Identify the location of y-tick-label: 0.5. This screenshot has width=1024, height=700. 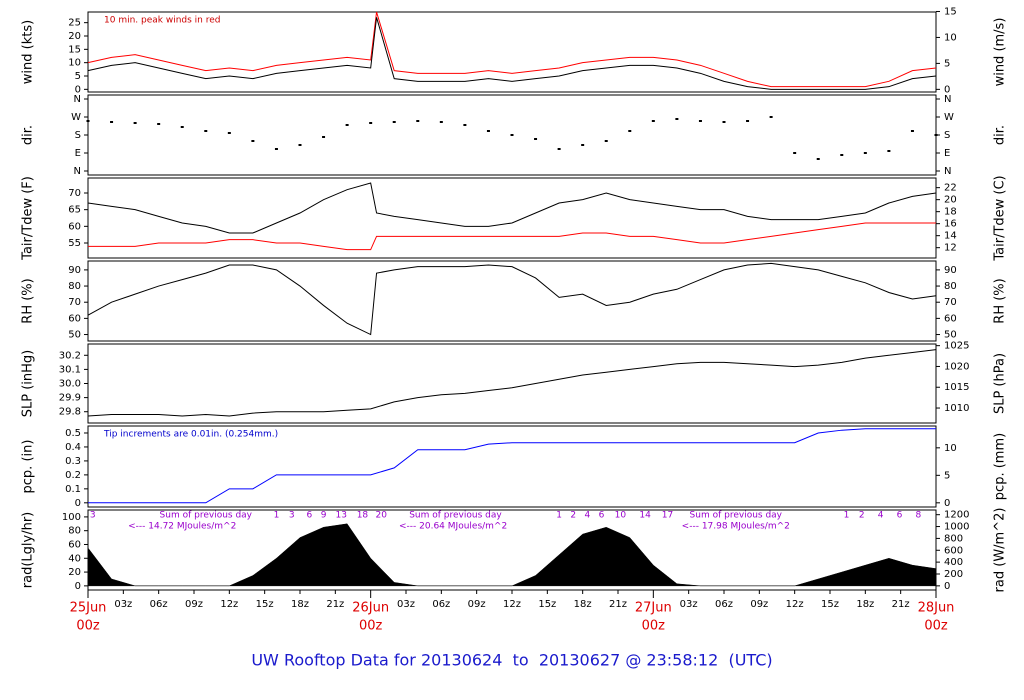
(73, 433).